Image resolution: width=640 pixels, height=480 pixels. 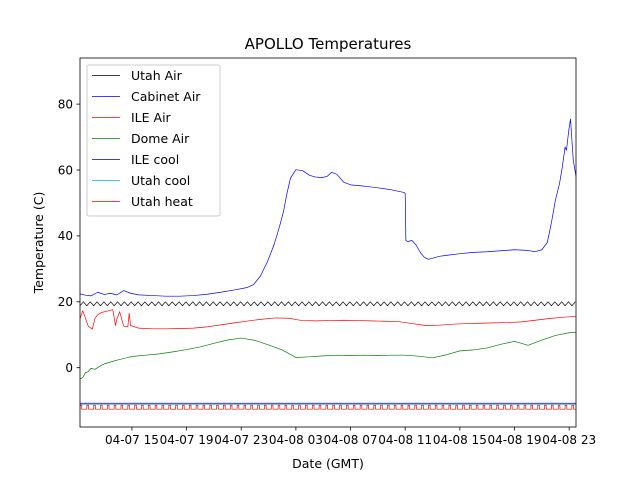 What do you see at coordinates (38, 243) in the screenshot?
I see `y-axis-label: Temperature (C)` at bounding box center [38, 243].